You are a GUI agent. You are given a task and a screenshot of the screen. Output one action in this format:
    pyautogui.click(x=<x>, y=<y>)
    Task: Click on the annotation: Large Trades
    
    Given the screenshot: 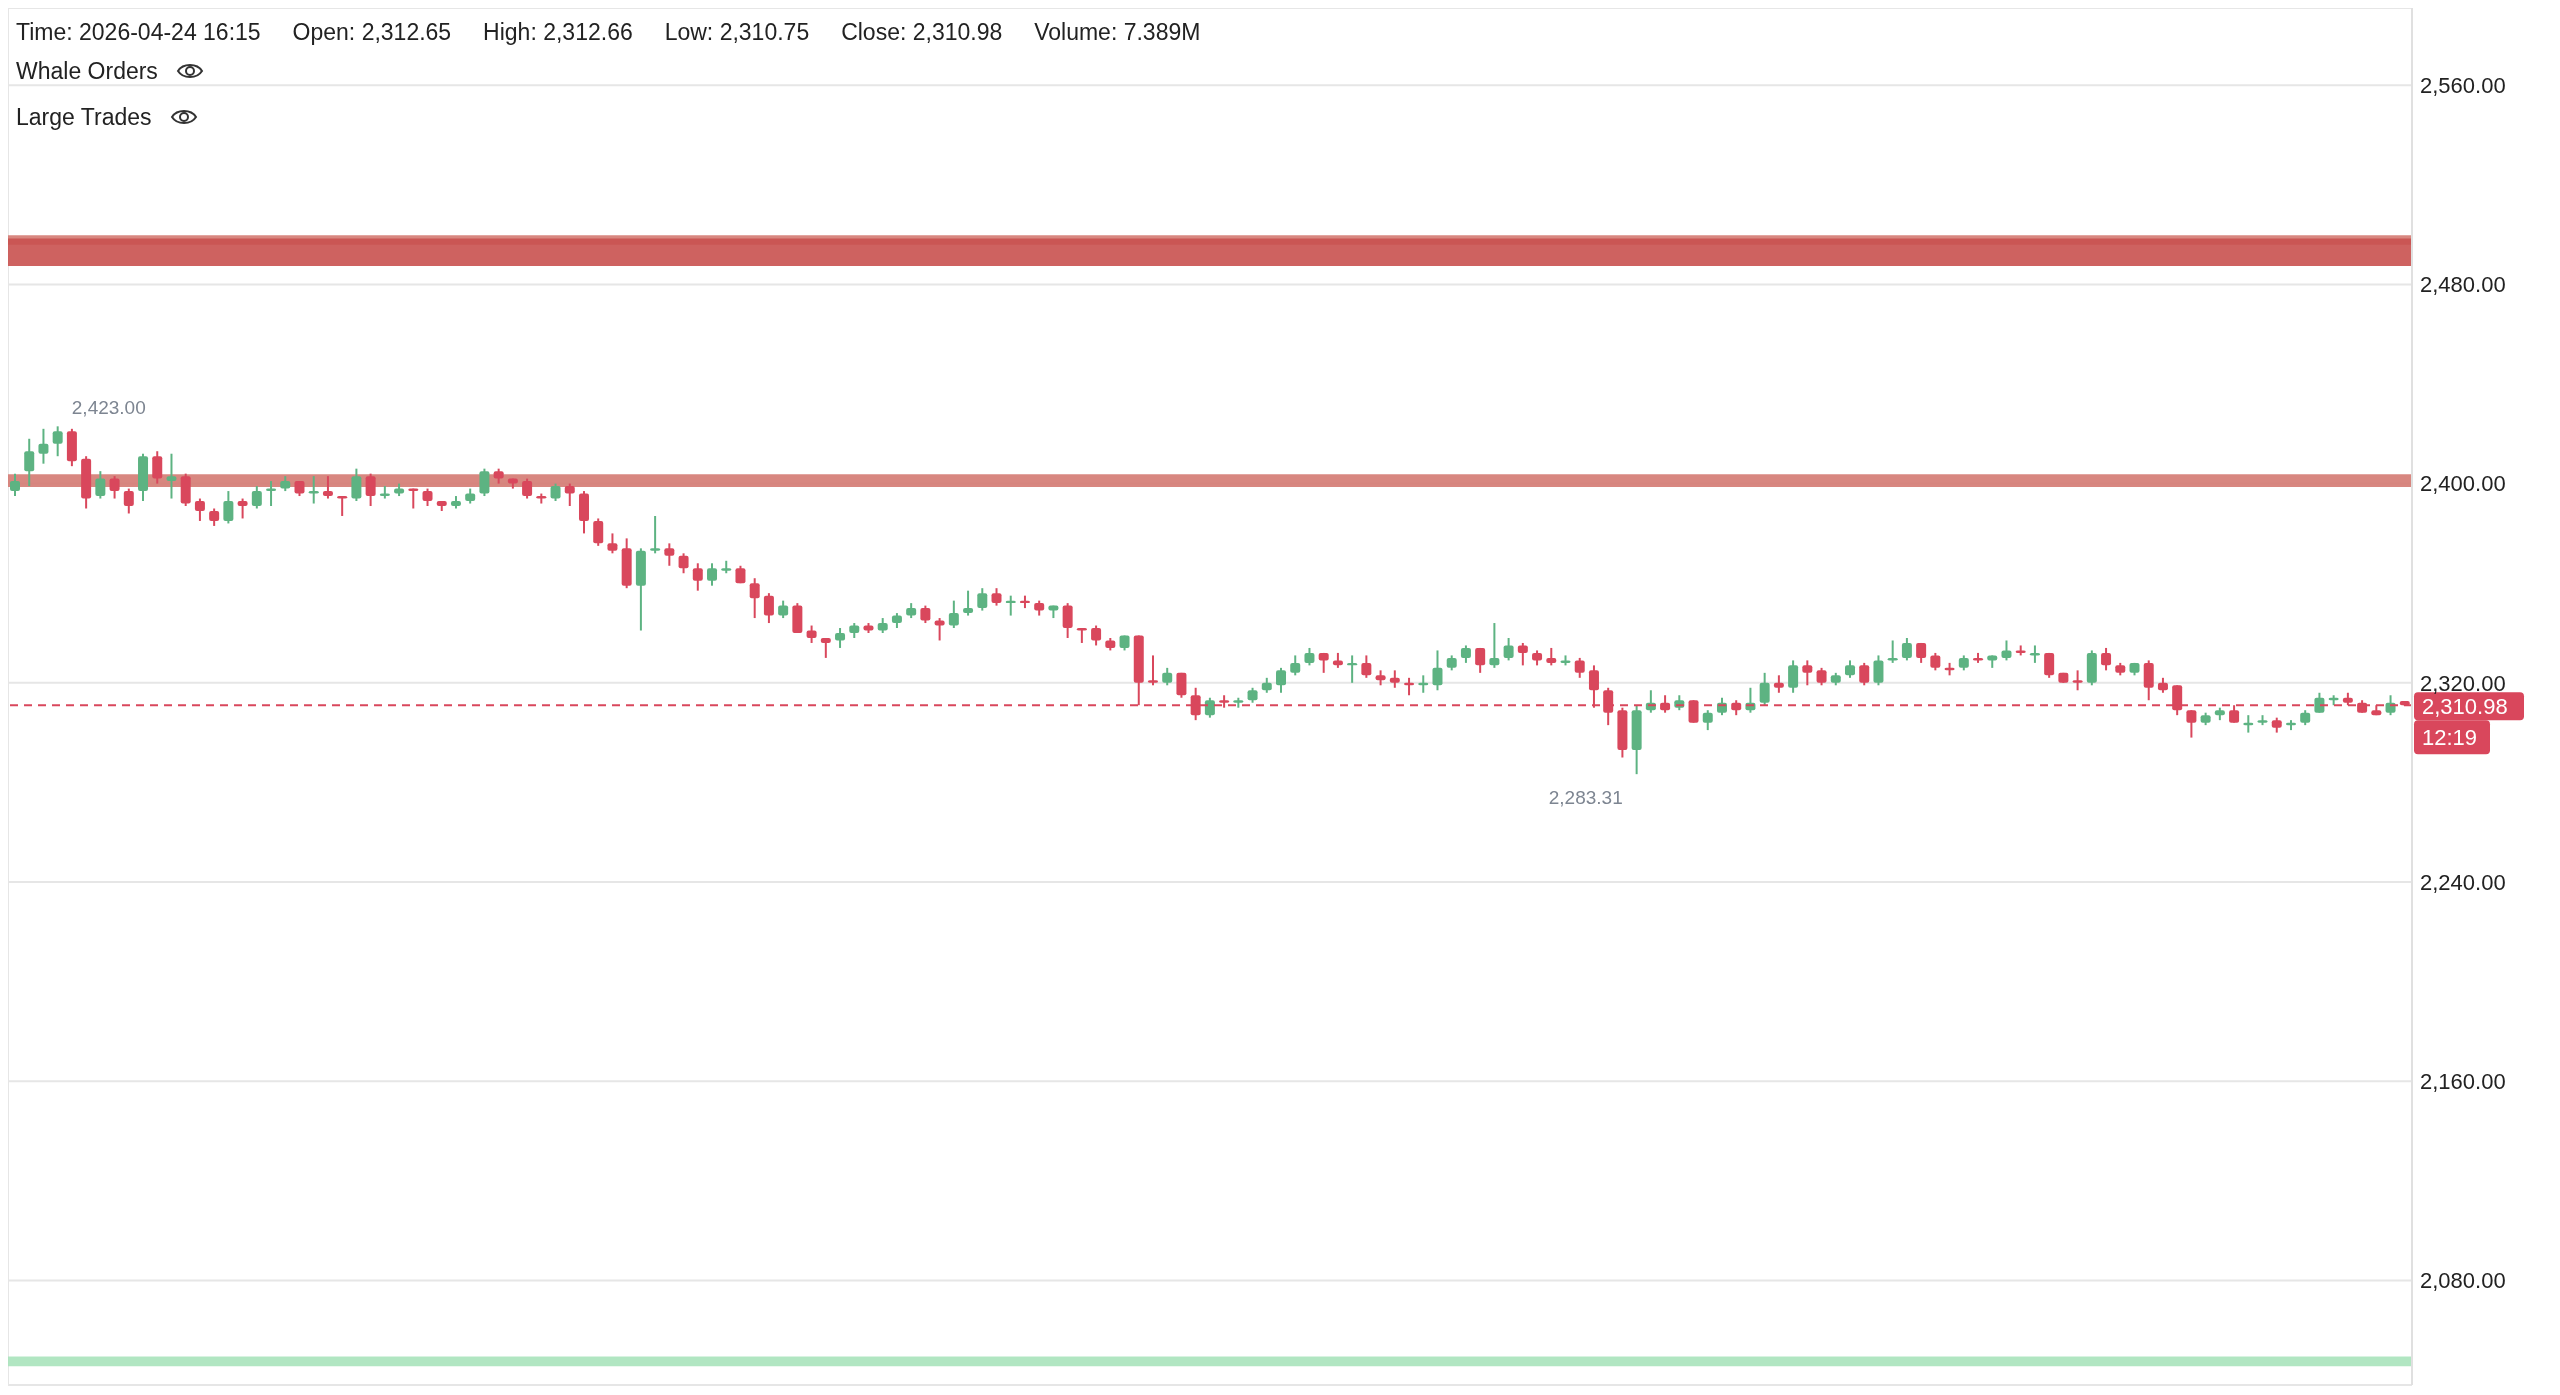 What is the action you would take?
    pyautogui.click(x=84, y=117)
    